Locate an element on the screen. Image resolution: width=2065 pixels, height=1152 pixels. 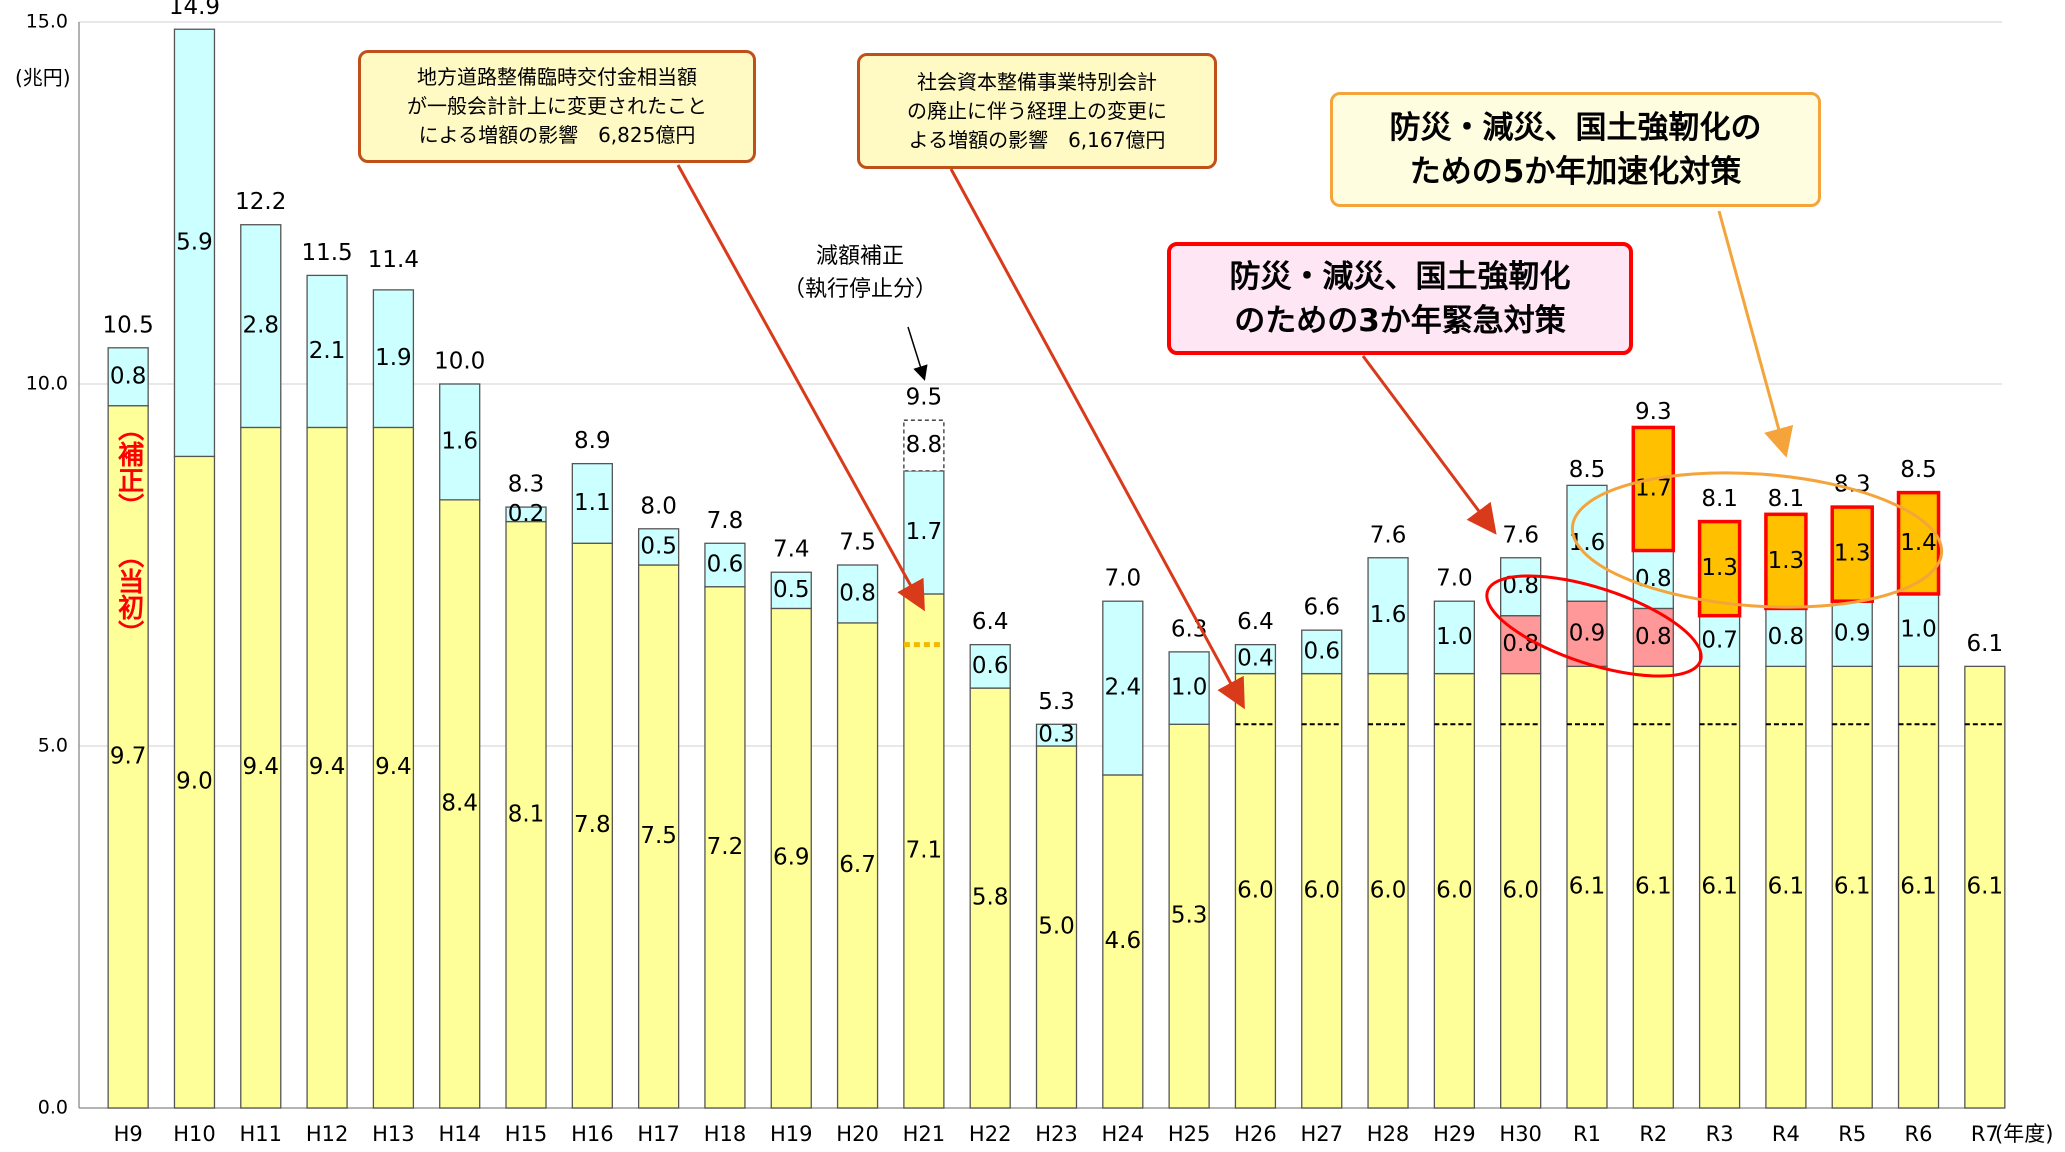
x-tick-label: R5 is located at coordinates (1852, 1134).